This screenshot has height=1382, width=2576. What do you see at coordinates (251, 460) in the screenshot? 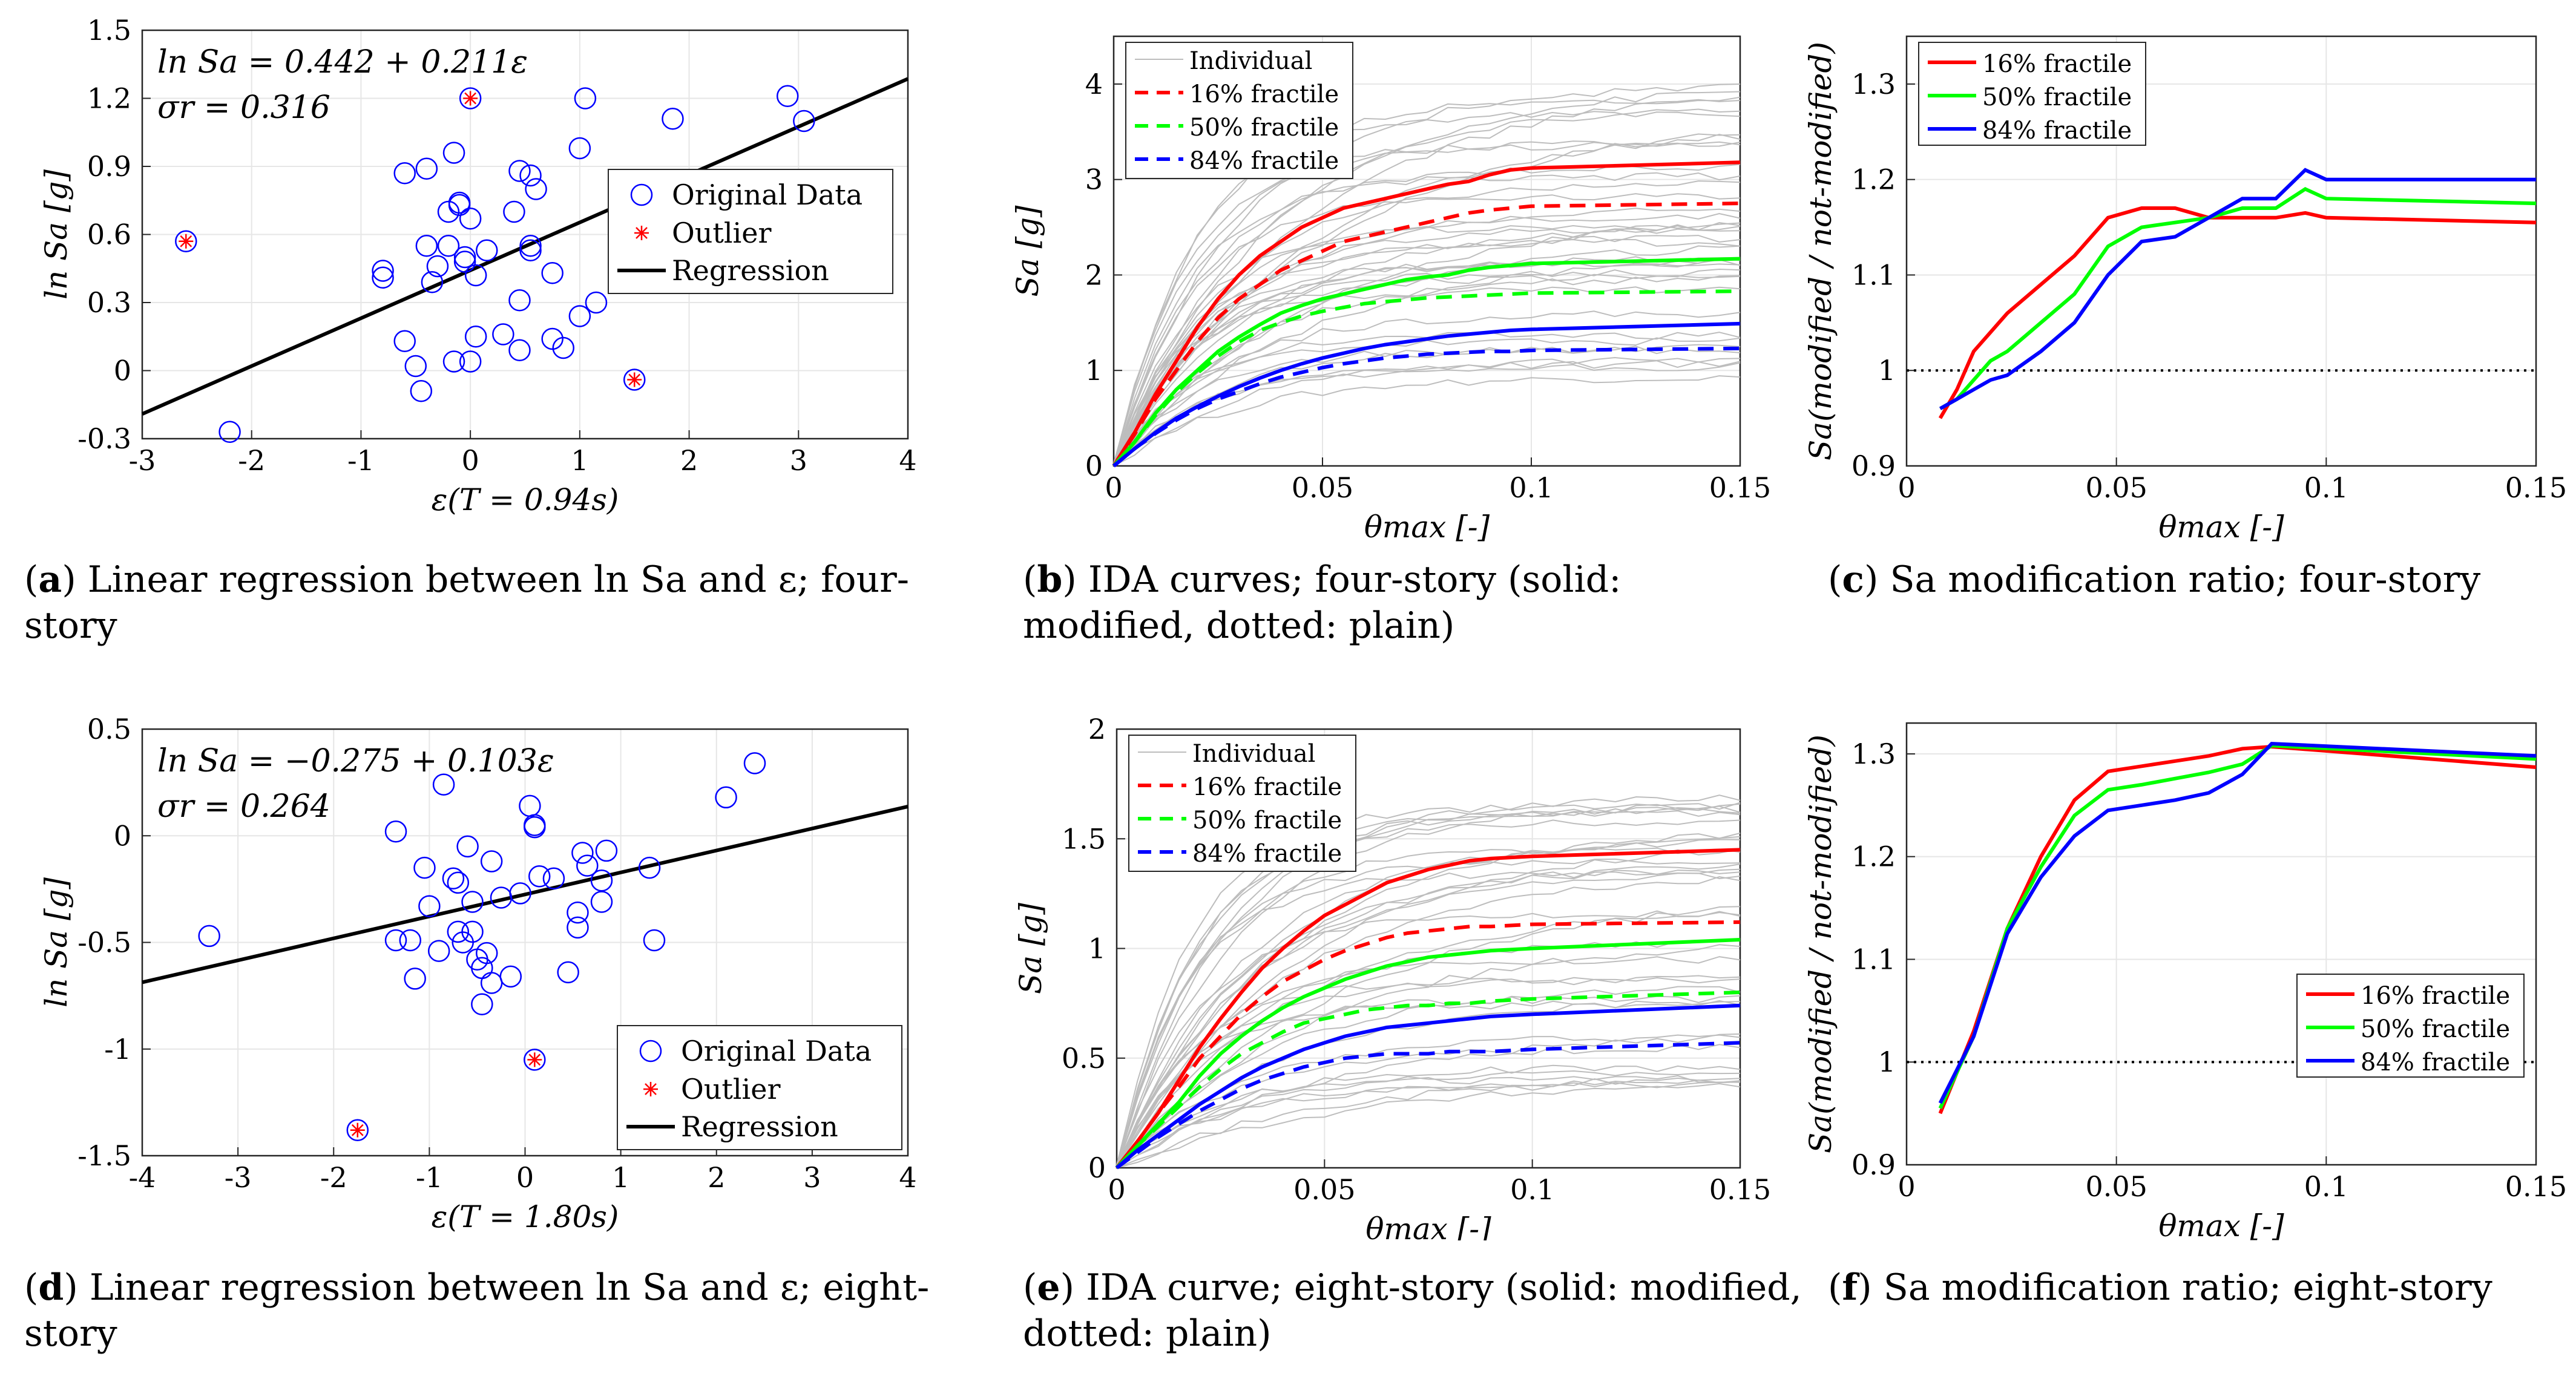
I see `x-tick-label: -2` at bounding box center [251, 460].